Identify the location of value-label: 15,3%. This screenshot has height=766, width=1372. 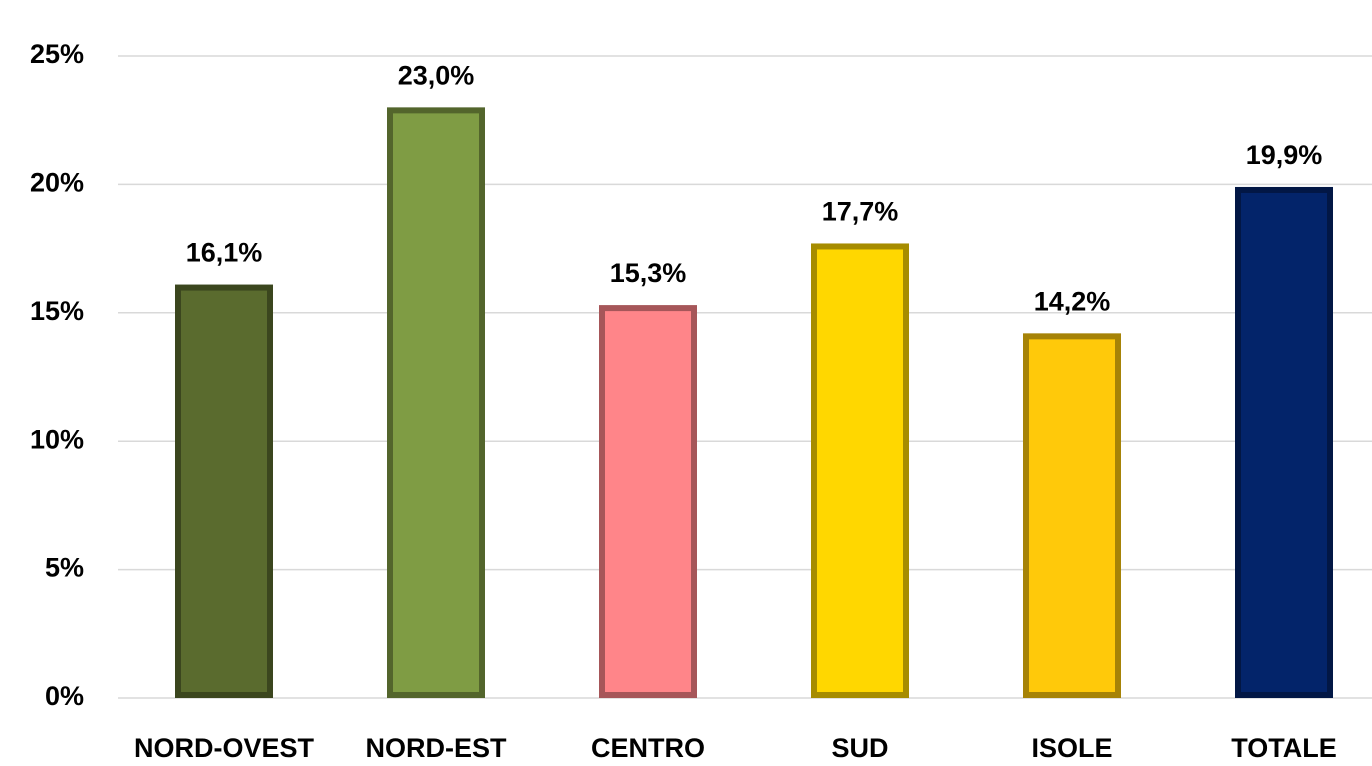
(648, 273).